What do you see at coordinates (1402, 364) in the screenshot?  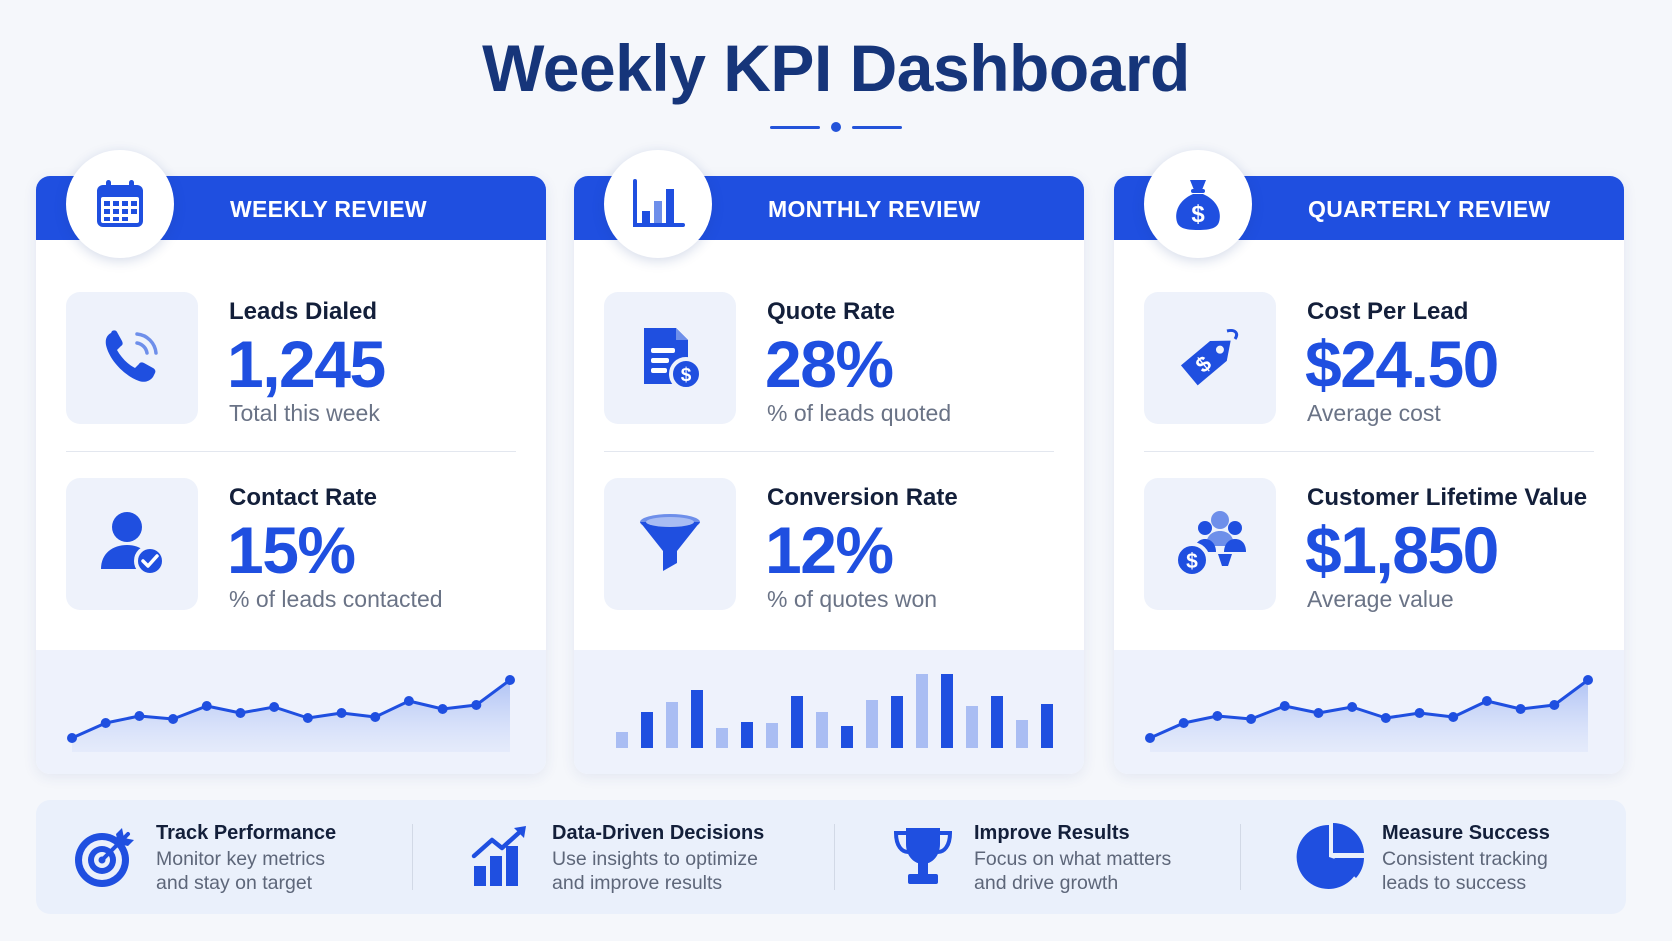 I see `kpi-value: $24.50` at bounding box center [1402, 364].